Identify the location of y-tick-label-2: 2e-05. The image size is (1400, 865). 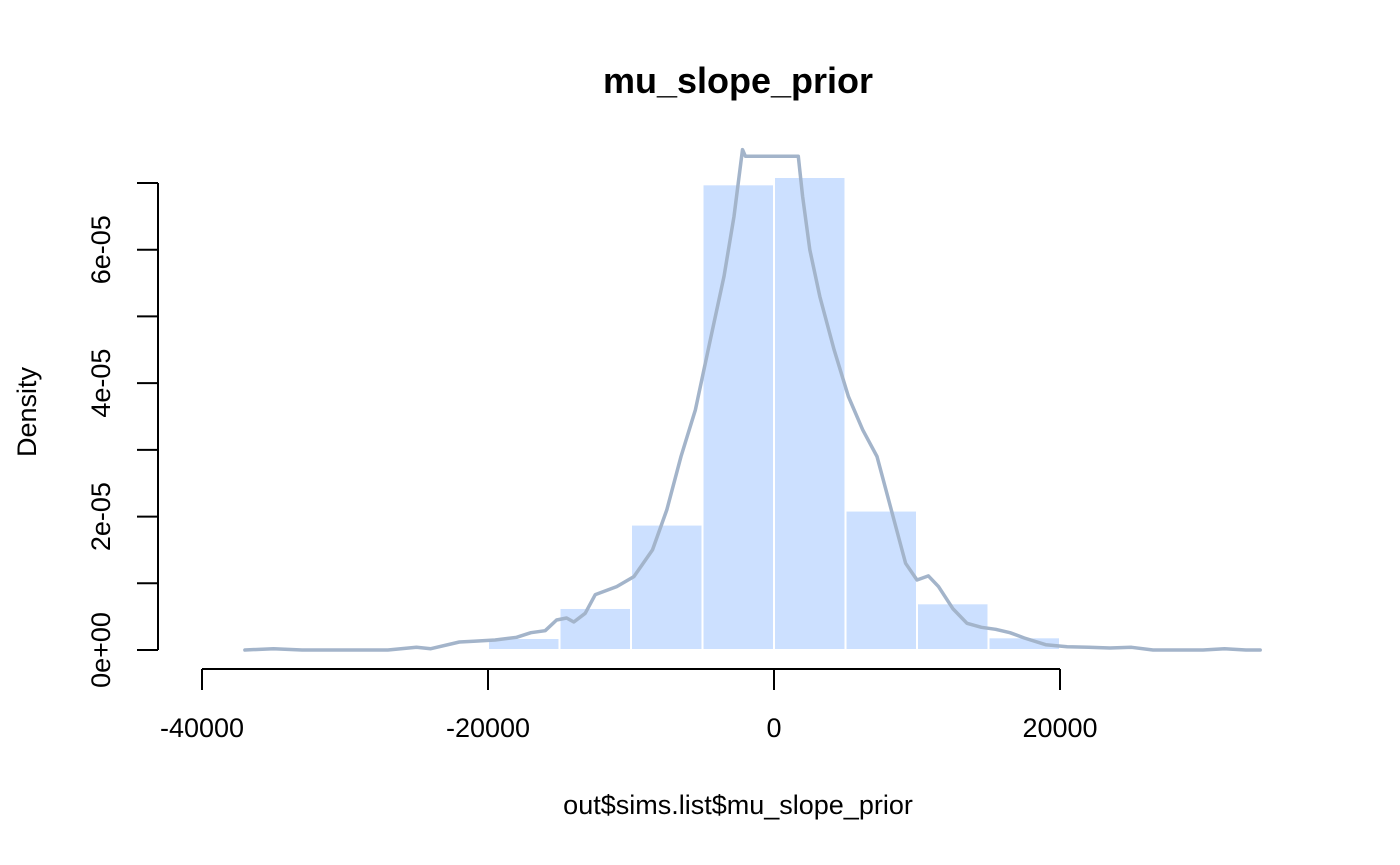
(101, 516).